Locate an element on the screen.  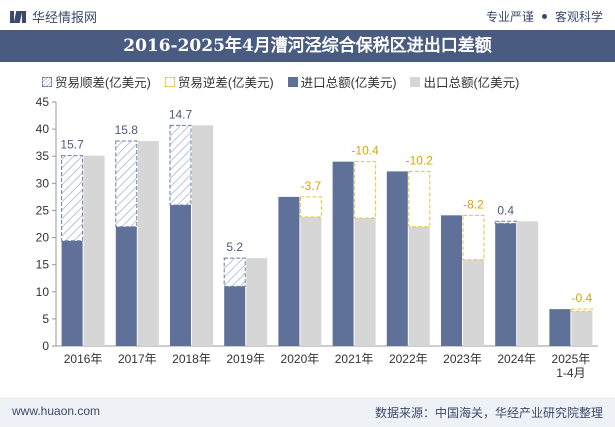
legend-label-deficit: 贸易逆差(亿美元) is located at coordinates (225, 83).